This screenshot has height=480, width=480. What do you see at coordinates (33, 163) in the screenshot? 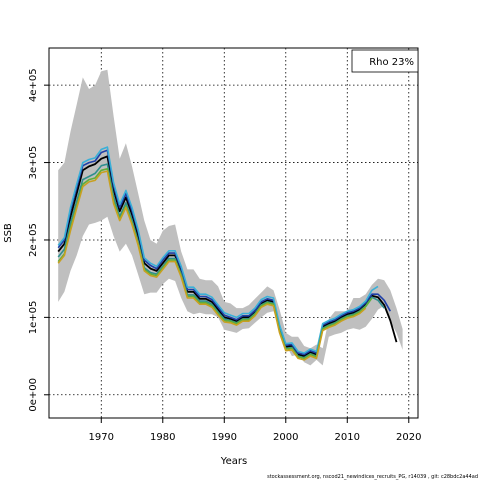
I see `y-tick-label: 3e+05` at bounding box center [33, 163].